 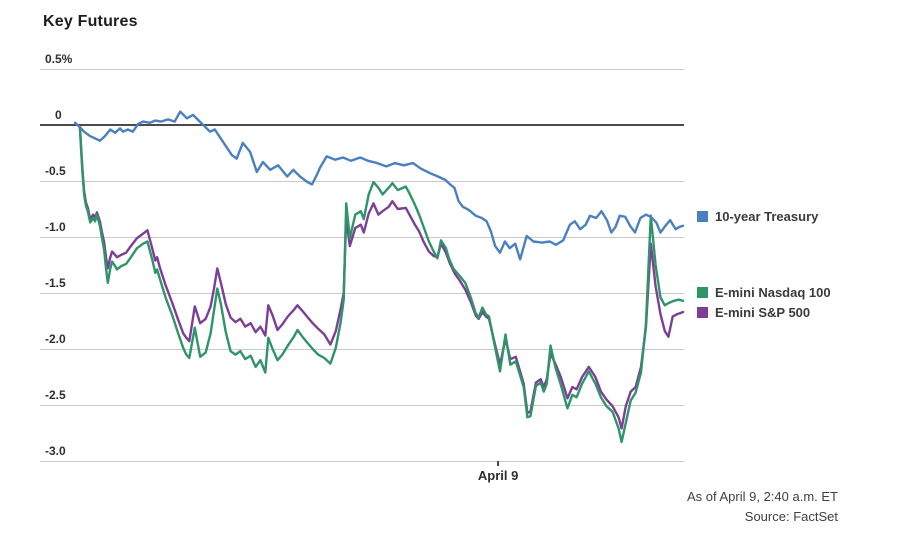 What do you see at coordinates (55, 451) in the screenshot?
I see `y-axis-tick-label: -3.0` at bounding box center [55, 451].